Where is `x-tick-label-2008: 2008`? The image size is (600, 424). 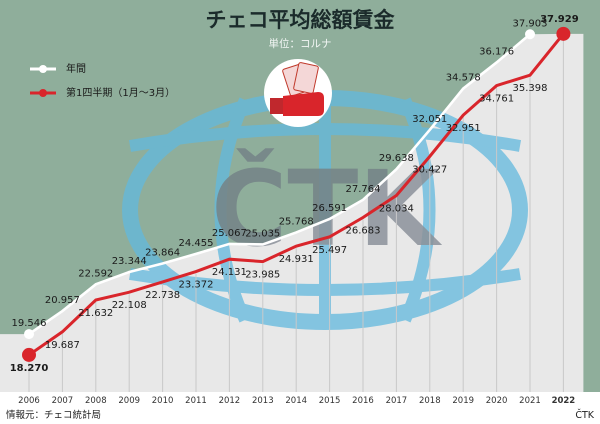 x-tick-label-2008: 2008 is located at coordinates (96, 401).